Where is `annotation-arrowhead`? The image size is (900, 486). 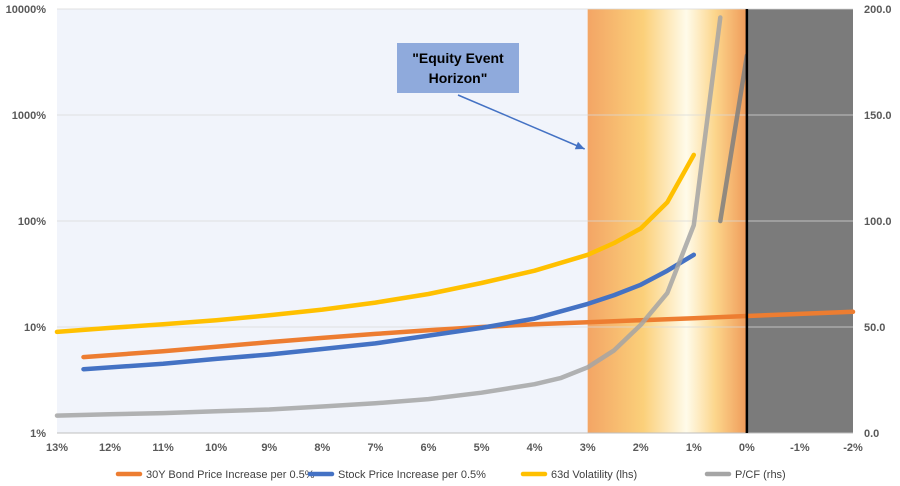
annotation-arrowhead is located at coordinates (579, 145).